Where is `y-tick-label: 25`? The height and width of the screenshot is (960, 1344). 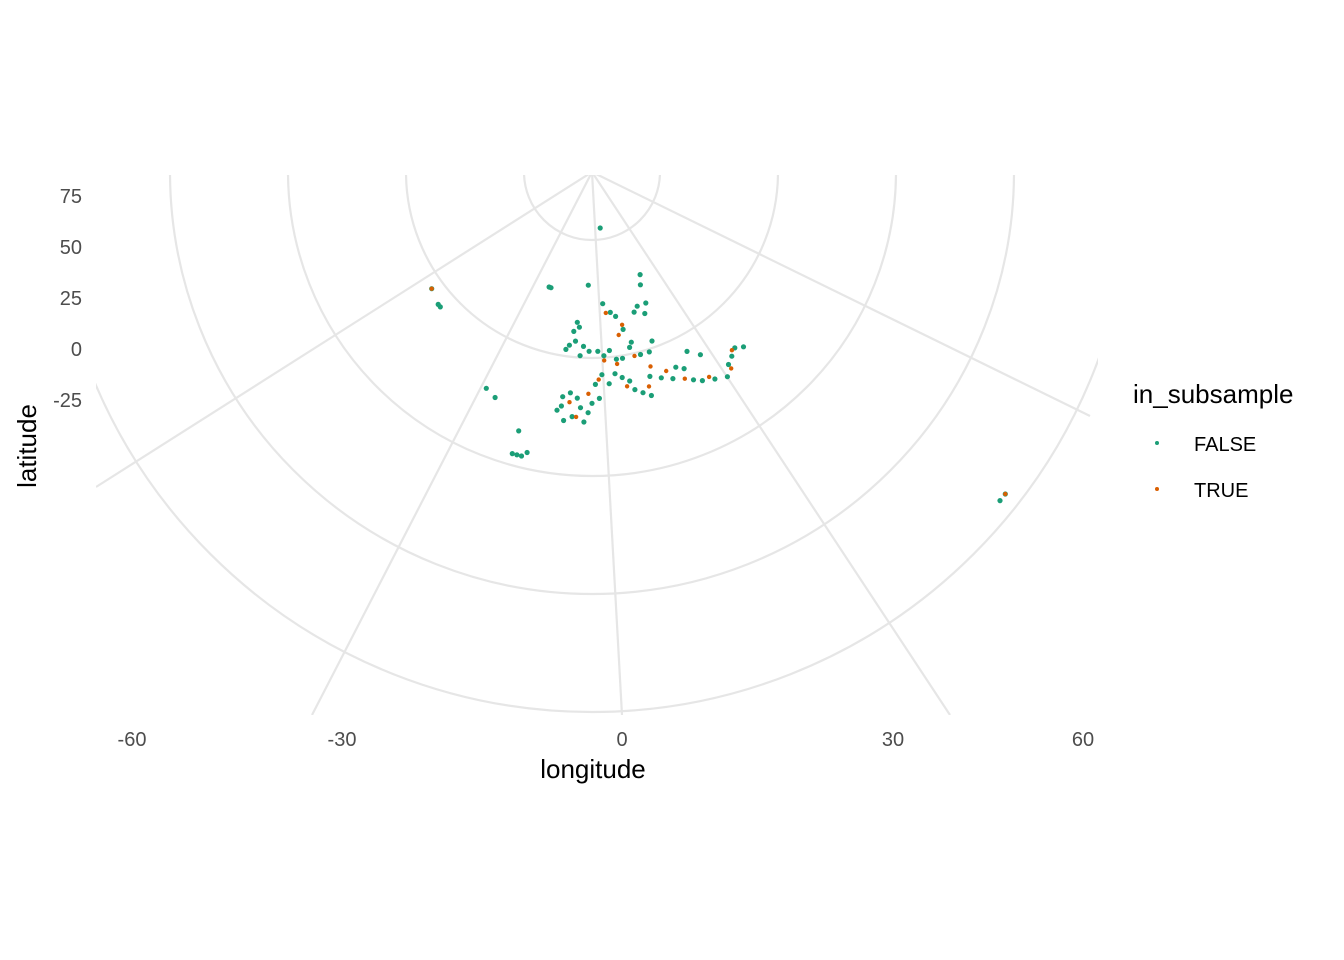
y-tick-label: 25 is located at coordinates (71, 299).